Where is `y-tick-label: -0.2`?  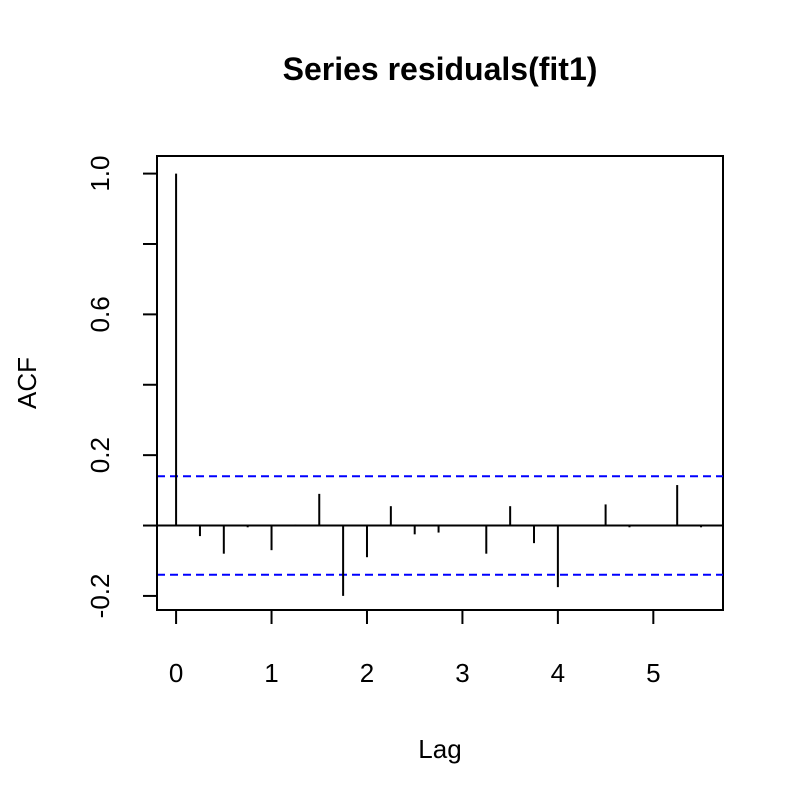
y-tick-label: -0.2 is located at coordinates (100, 596).